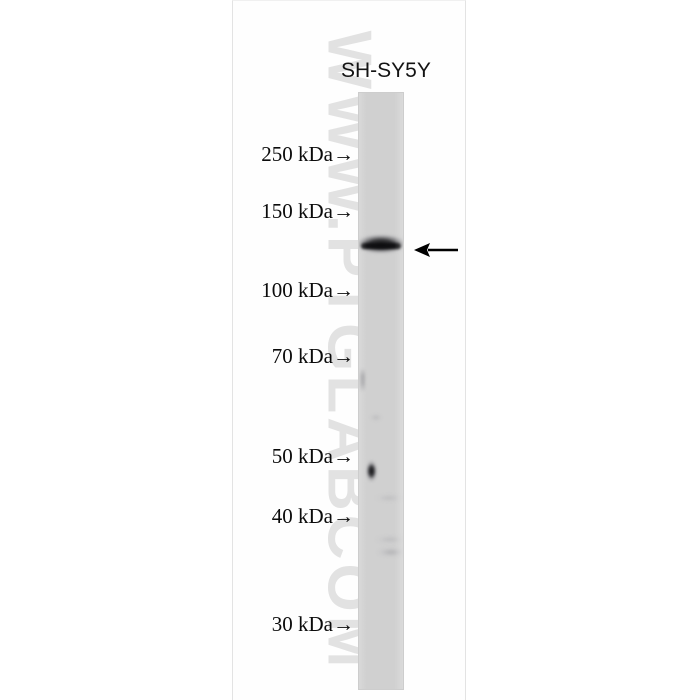 Image resolution: width=700 pixels, height=700 pixels. Describe the element at coordinates (312, 624) in the screenshot. I see `marker-label-30kda: 30 kDa→` at that location.